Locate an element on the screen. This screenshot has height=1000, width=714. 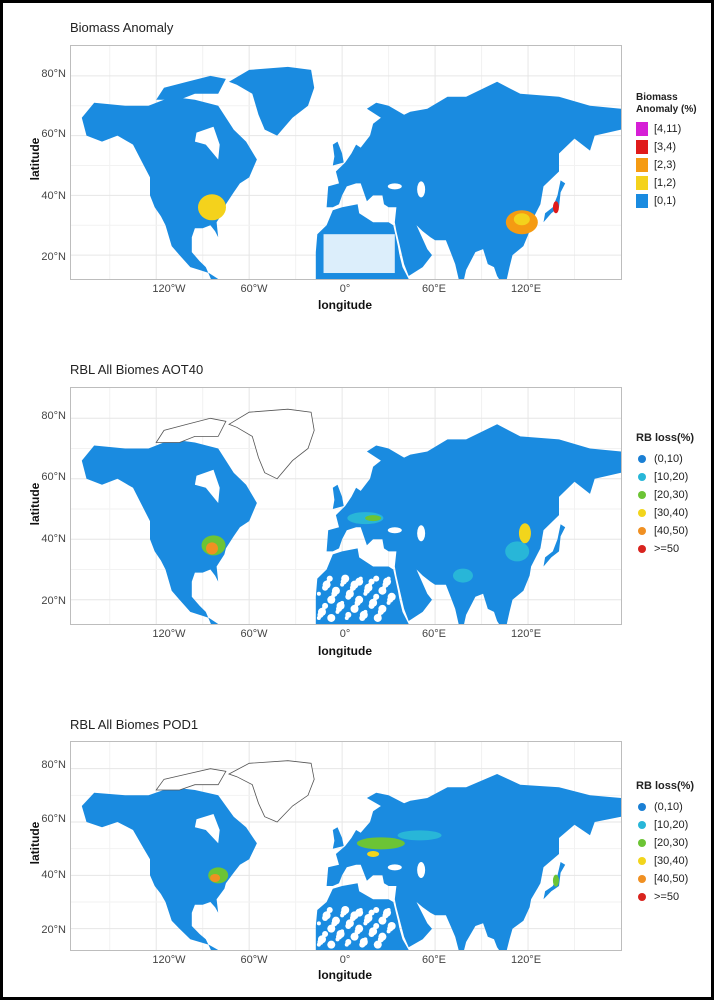
legend-items: (0,10) [10,20) [20,30) [30,40) [40,50) >=50 is located at coordinates (665, 504).